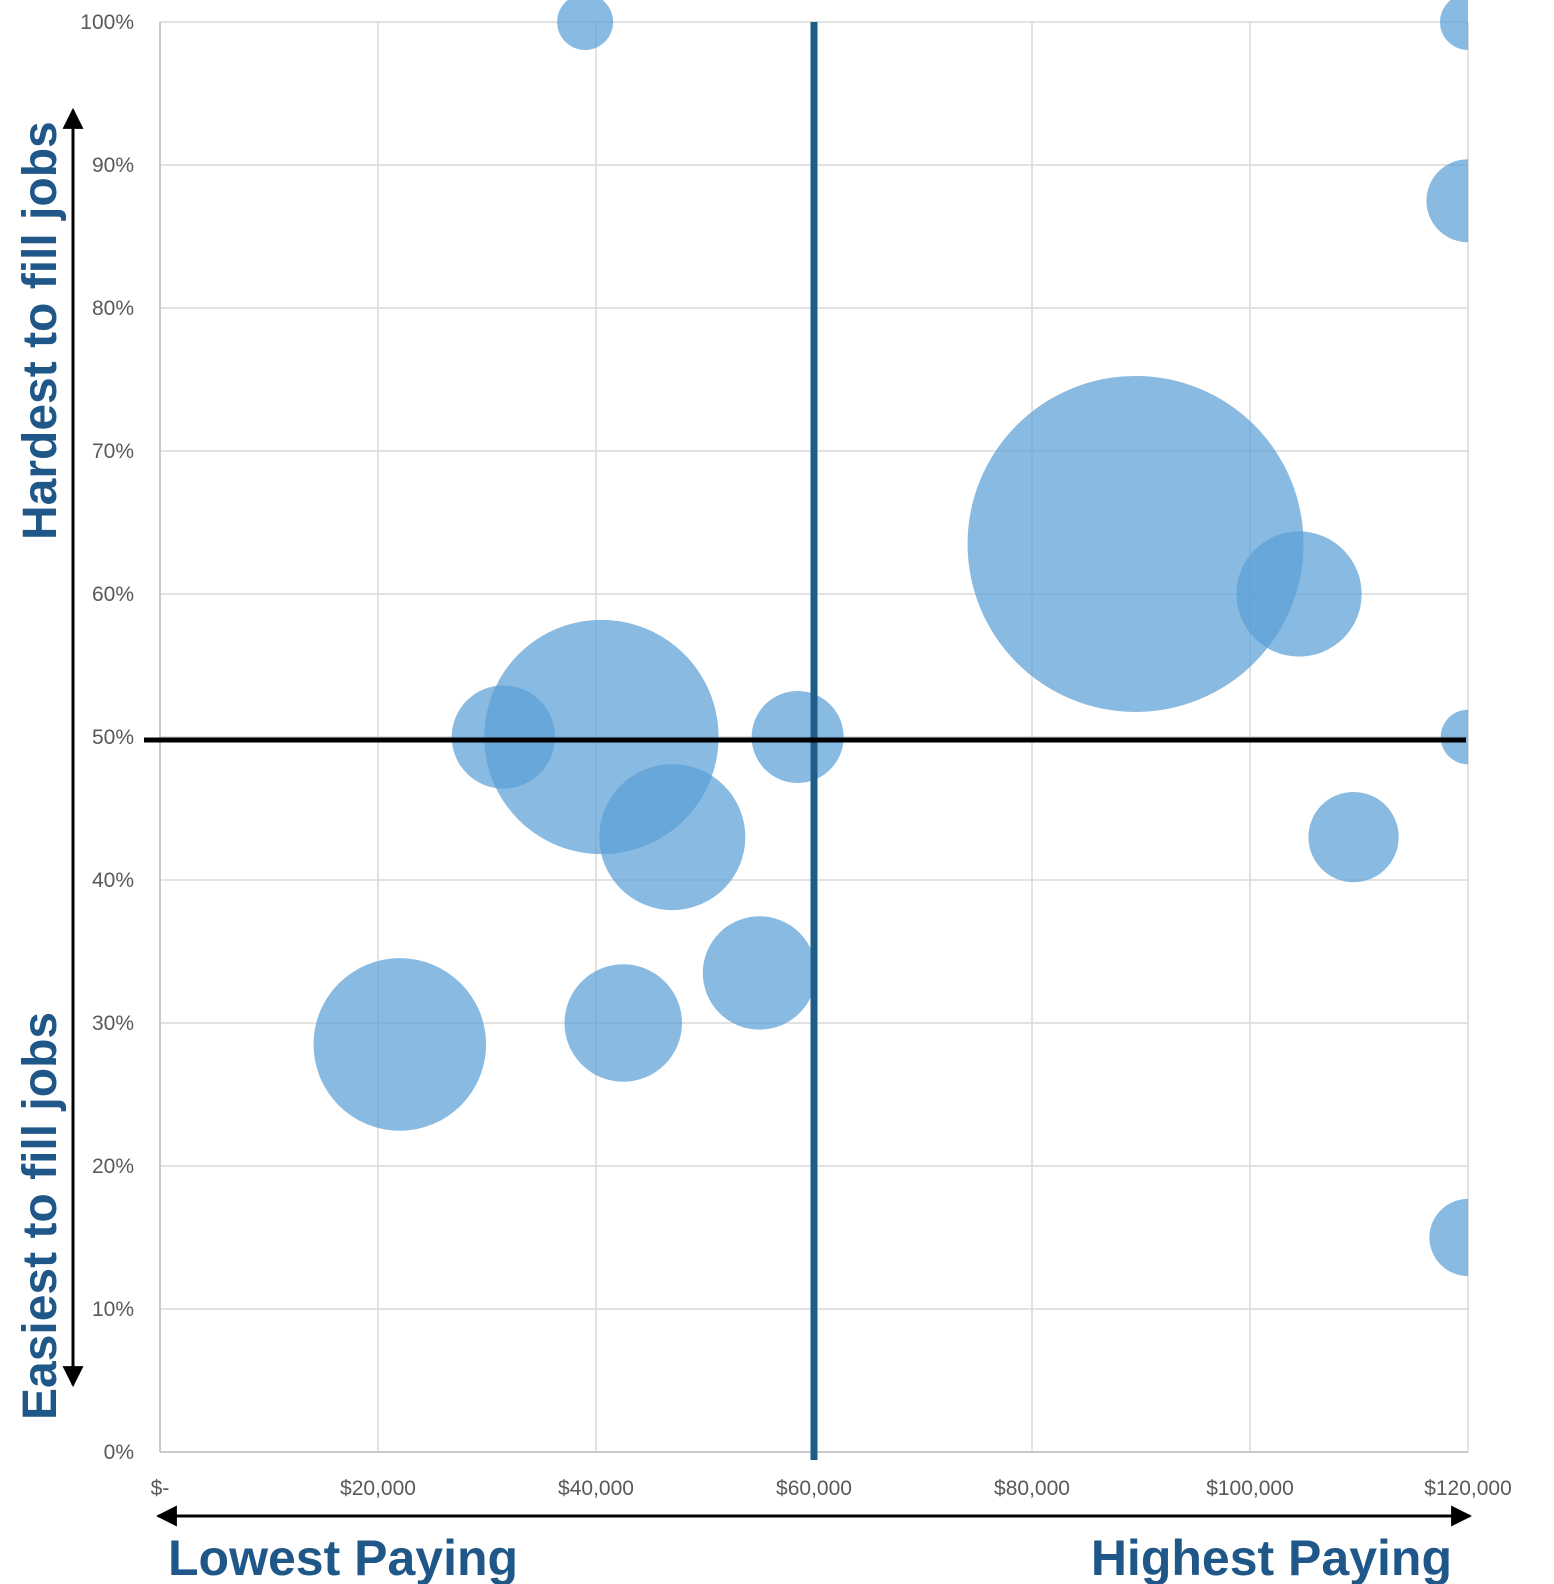  I want to click on y-tick-label: 20%, so click(113, 1166).